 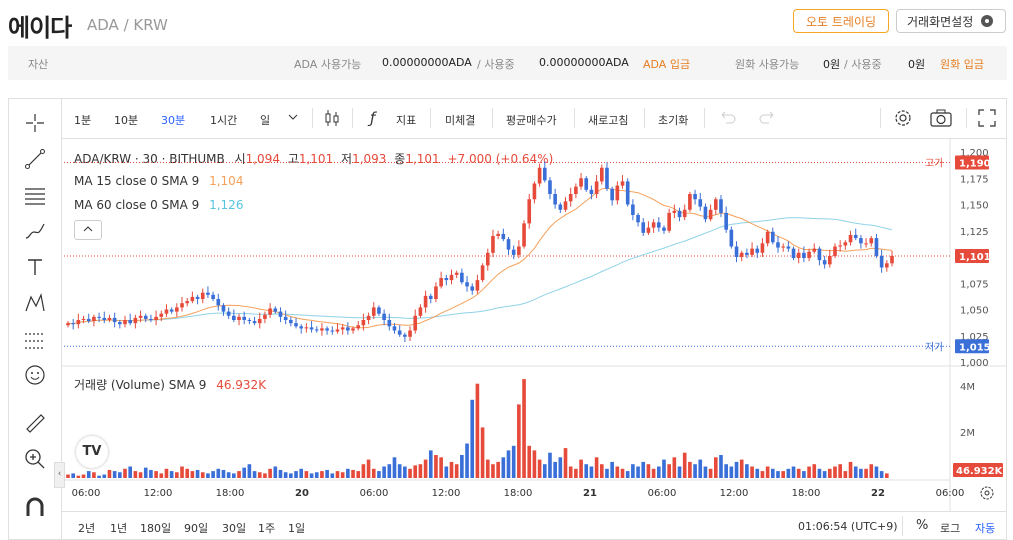 I want to click on fullscreen-icon, so click(x=987, y=119).